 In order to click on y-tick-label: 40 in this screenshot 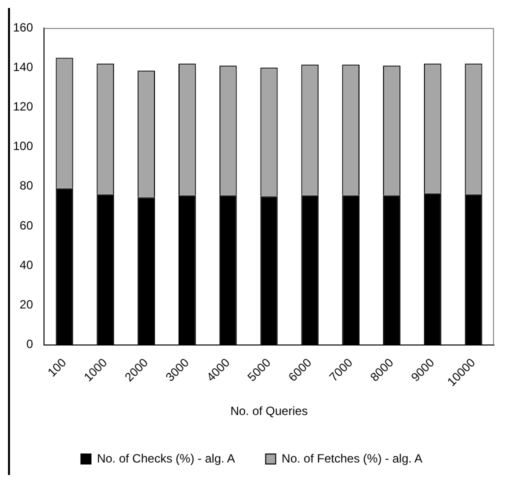, I will do `click(27, 265)`.